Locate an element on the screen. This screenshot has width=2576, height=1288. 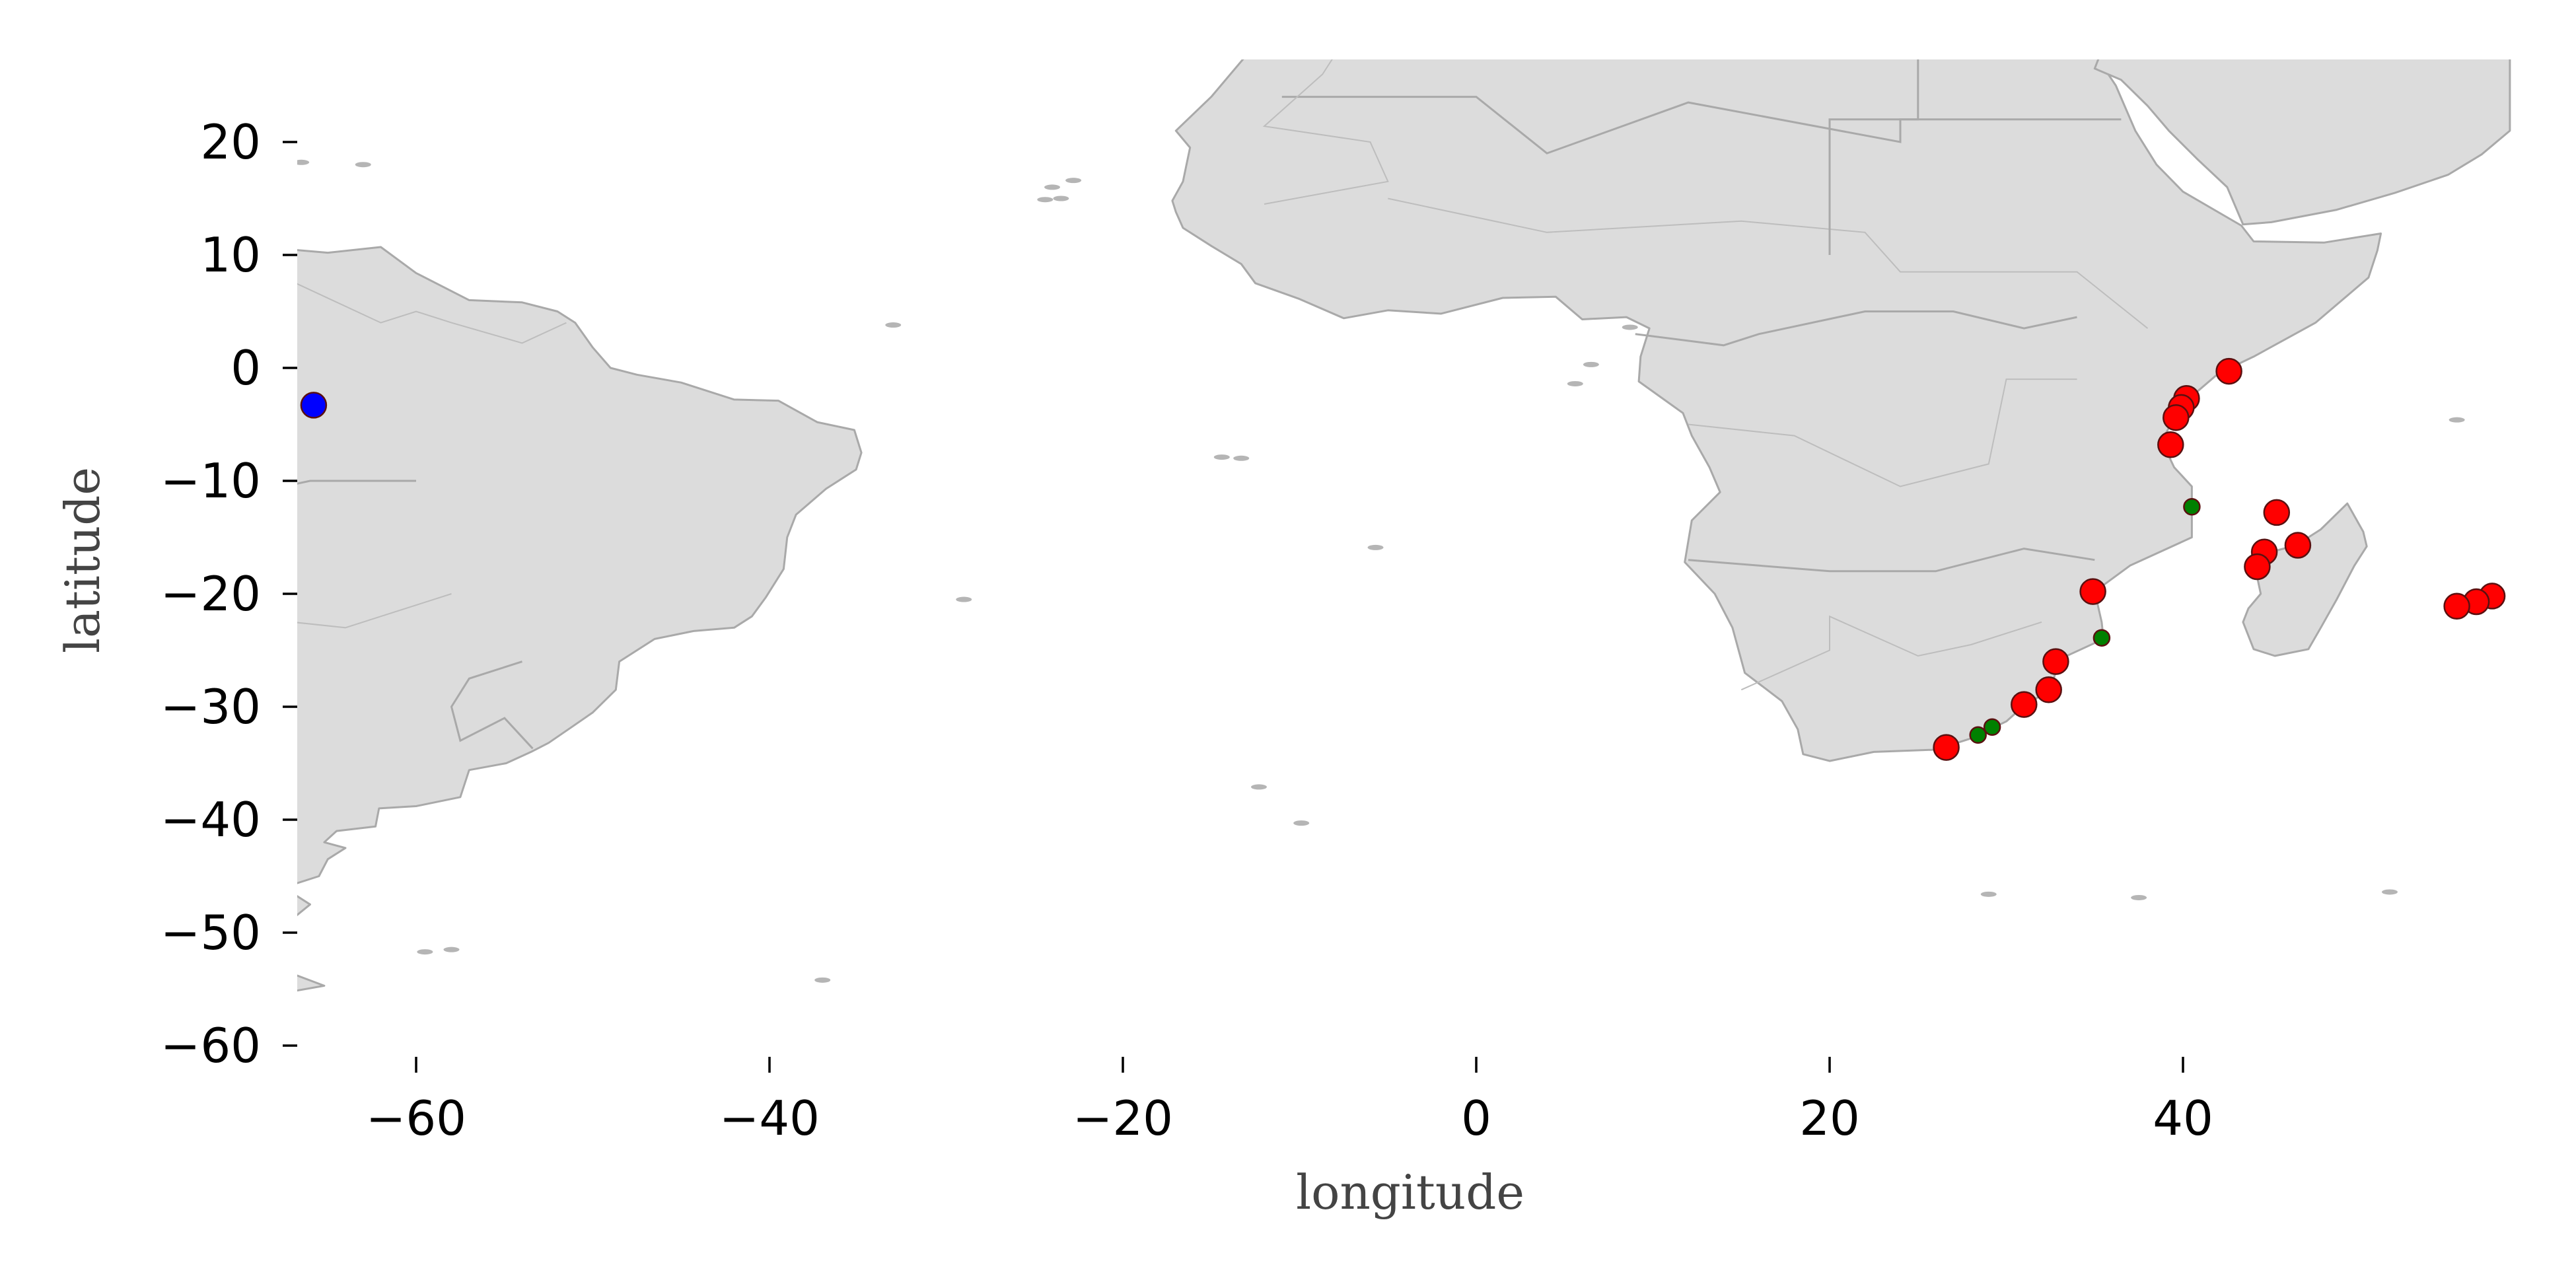
x-tick-label: 40 is located at coordinates (2183, 1118).